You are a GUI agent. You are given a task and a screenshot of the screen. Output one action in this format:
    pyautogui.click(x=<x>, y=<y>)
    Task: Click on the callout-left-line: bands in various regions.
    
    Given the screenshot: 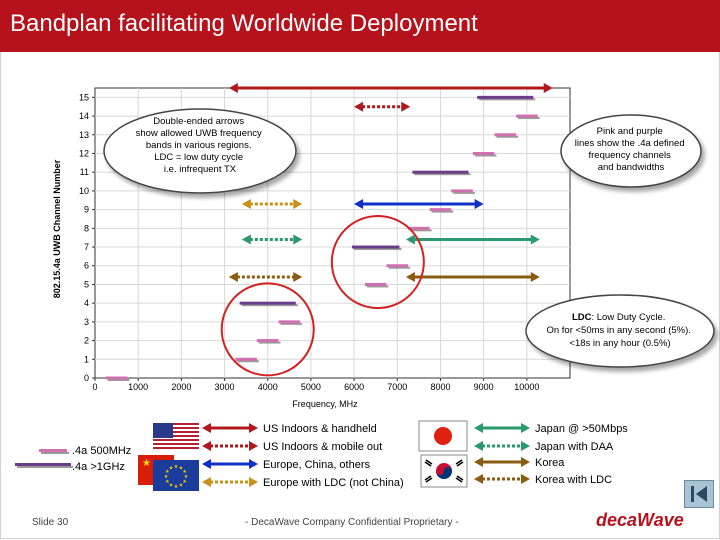 What is the action you would take?
    pyautogui.click(x=199, y=145)
    